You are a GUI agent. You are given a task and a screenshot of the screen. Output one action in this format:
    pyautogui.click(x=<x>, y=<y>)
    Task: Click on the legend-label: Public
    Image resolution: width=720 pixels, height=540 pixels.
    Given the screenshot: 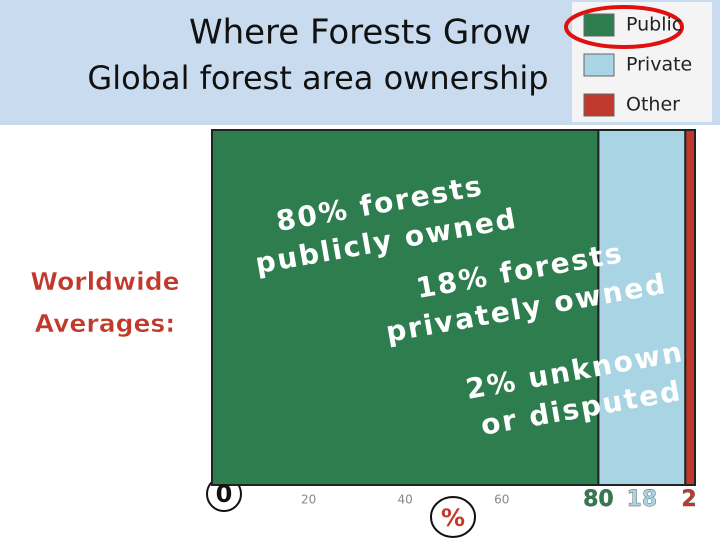 What is the action you would take?
    pyautogui.click(x=654, y=25)
    